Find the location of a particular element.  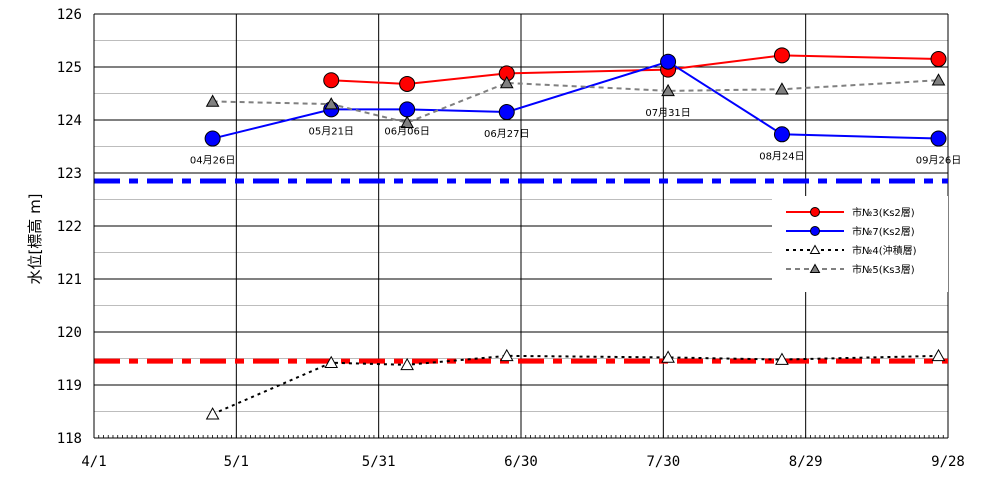

x-tick-label: 7/30 is located at coordinates (663, 462).